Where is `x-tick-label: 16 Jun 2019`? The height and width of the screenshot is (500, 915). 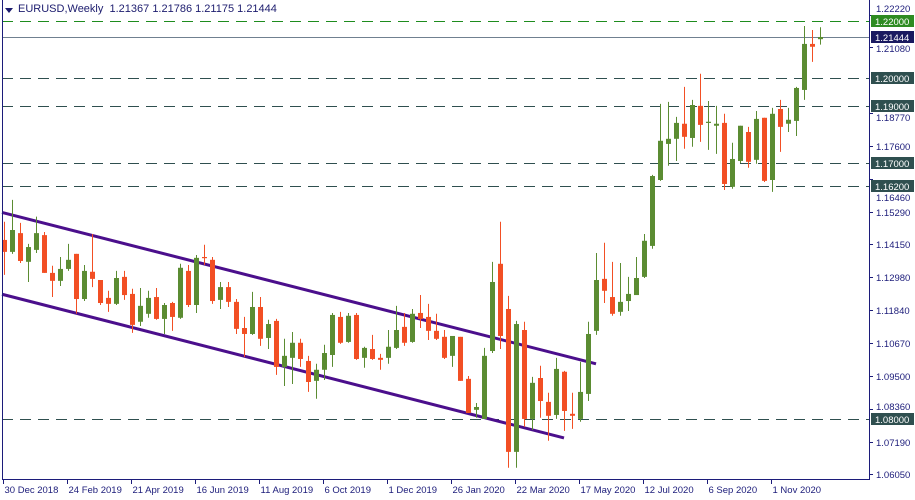 x-tick-label: 16 Jun 2019 is located at coordinates (223, 490).